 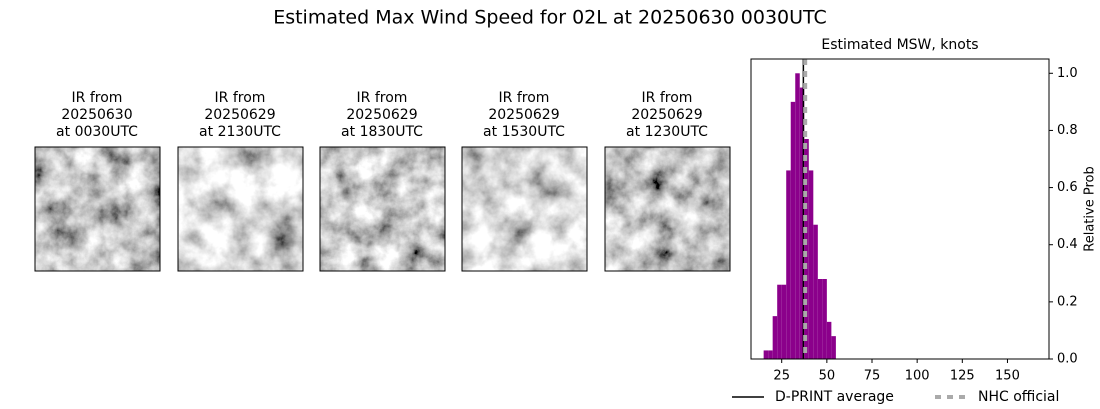 I want to click on y-tick-label: 0.8, so click(x=1067, y=130).